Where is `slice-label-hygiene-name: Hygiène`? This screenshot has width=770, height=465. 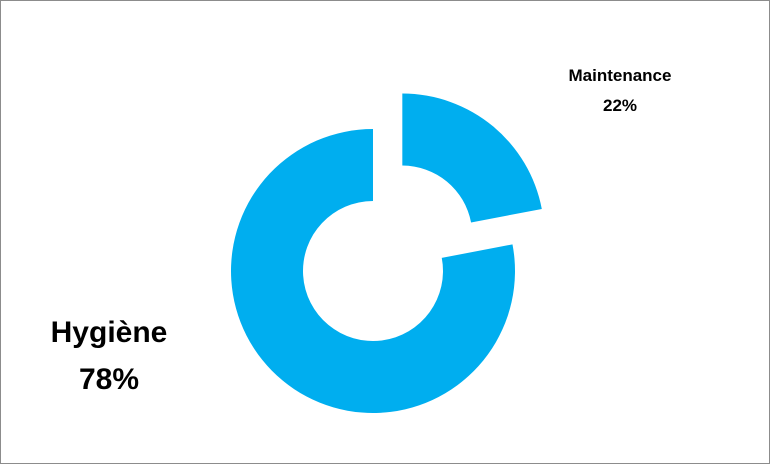 slice-label-hygiene-name: Hygiène is located at coordinates (109, 332).